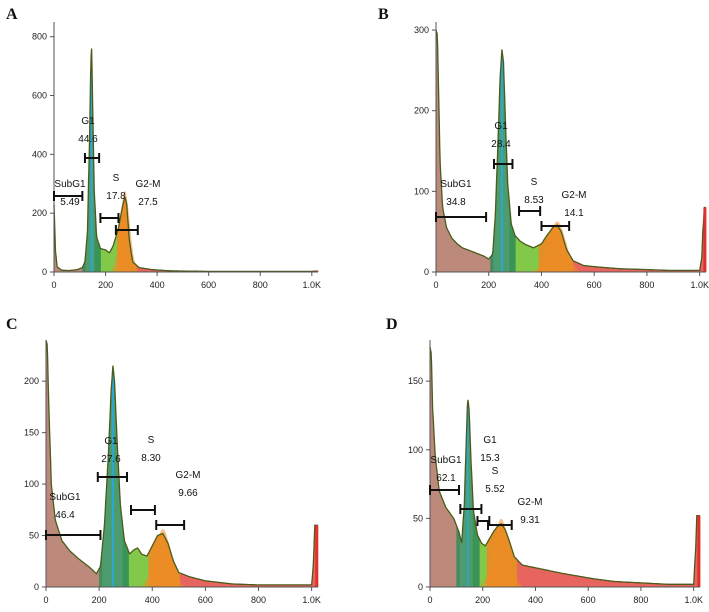  Describe the element at coordinates (39, 154) in the screenshot. I see `y-tick-label: 400` at that location.